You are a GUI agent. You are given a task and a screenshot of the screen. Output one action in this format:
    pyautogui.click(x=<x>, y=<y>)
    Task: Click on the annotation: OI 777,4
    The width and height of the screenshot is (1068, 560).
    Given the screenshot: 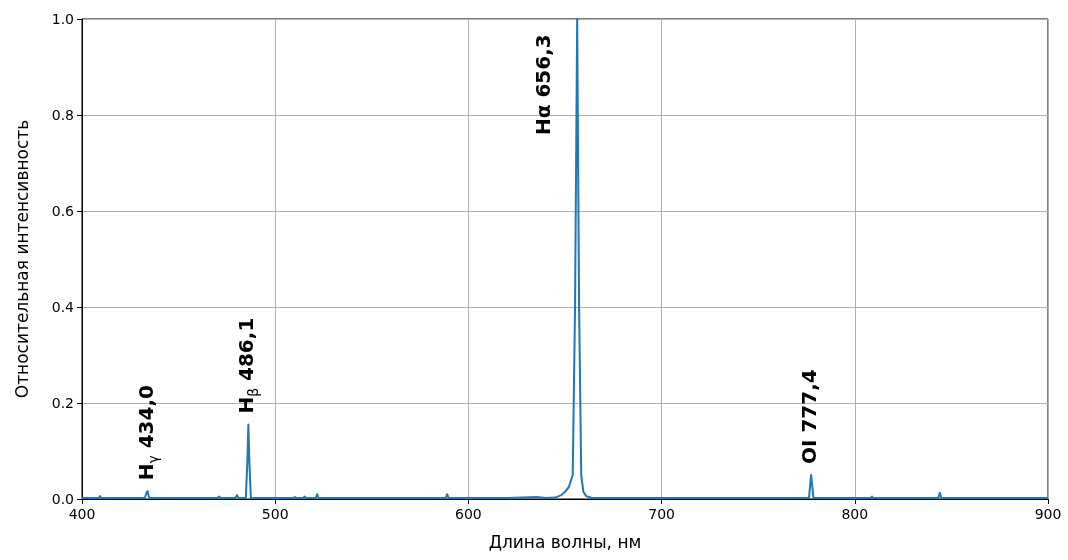 What is the action you would take?
    pyautogui.click(x=809, y=416)
    